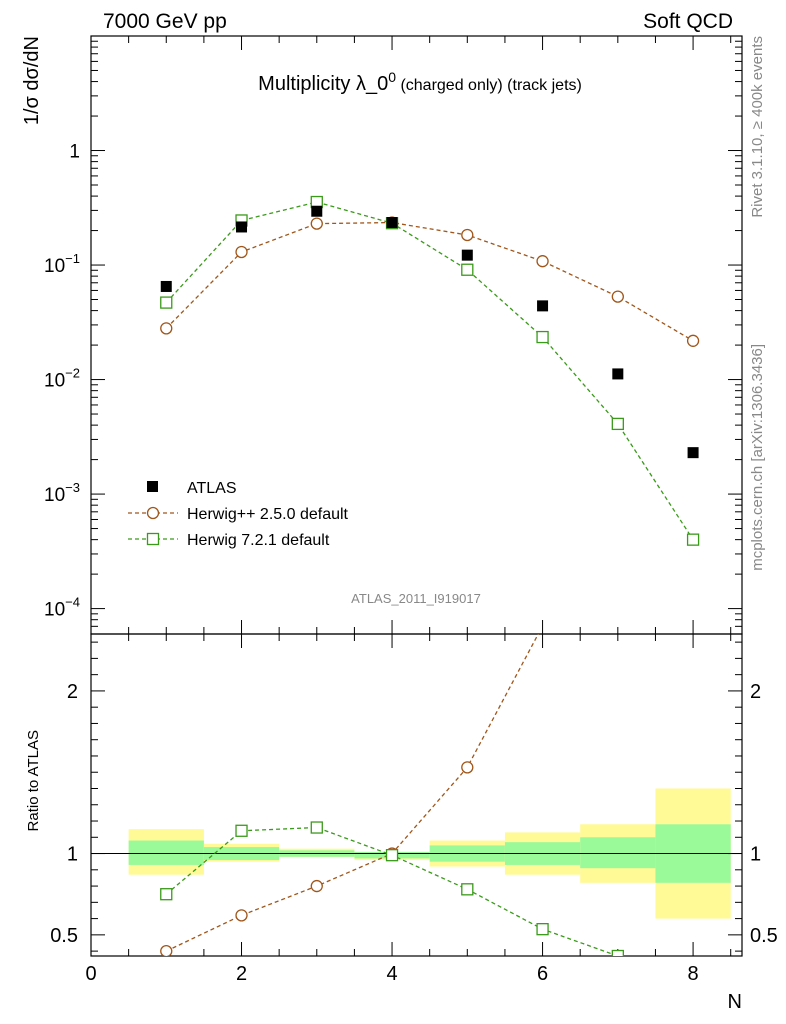 The image size is (786, 1024). Describe the element at coordinates (757, 457) in the screenshot. I see `mcplots-label: mcplots.cern.ch [arXiv:1306.3436]` at that location.